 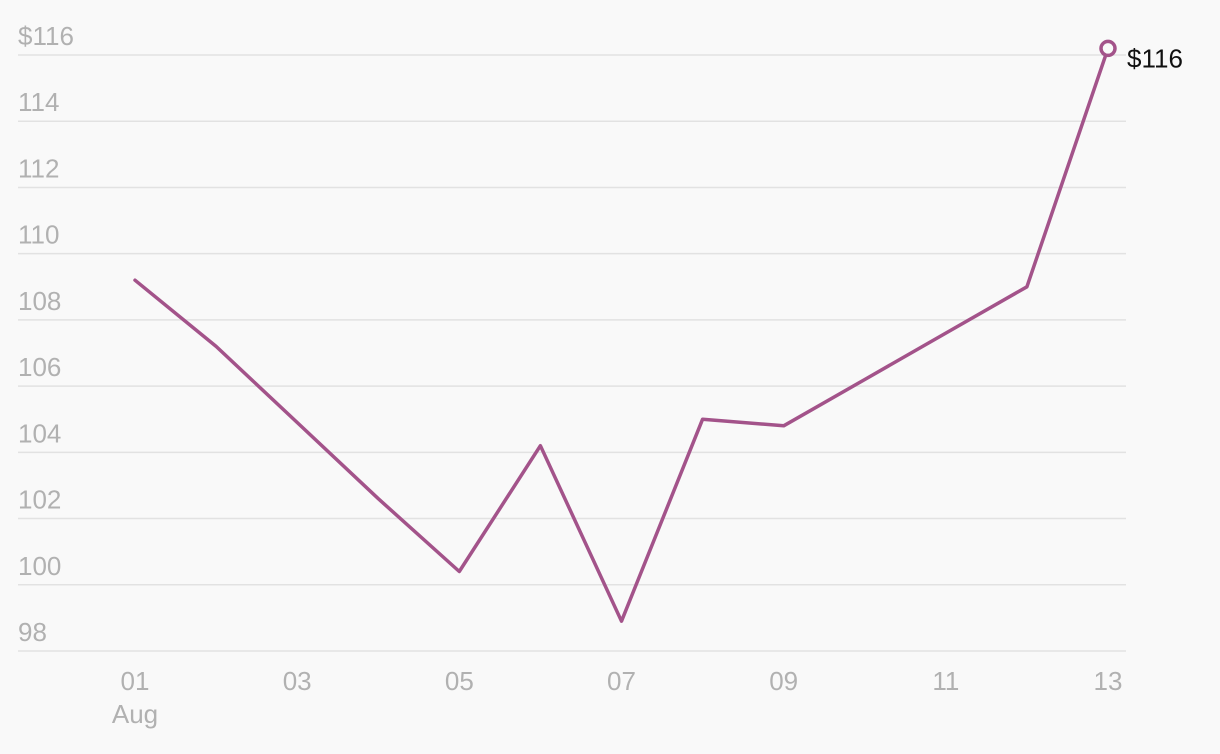 What do you see at coordinates (1155, 58) in the screenshot?
I see `last-value-label: $116` at bounding box center [1155, 58].